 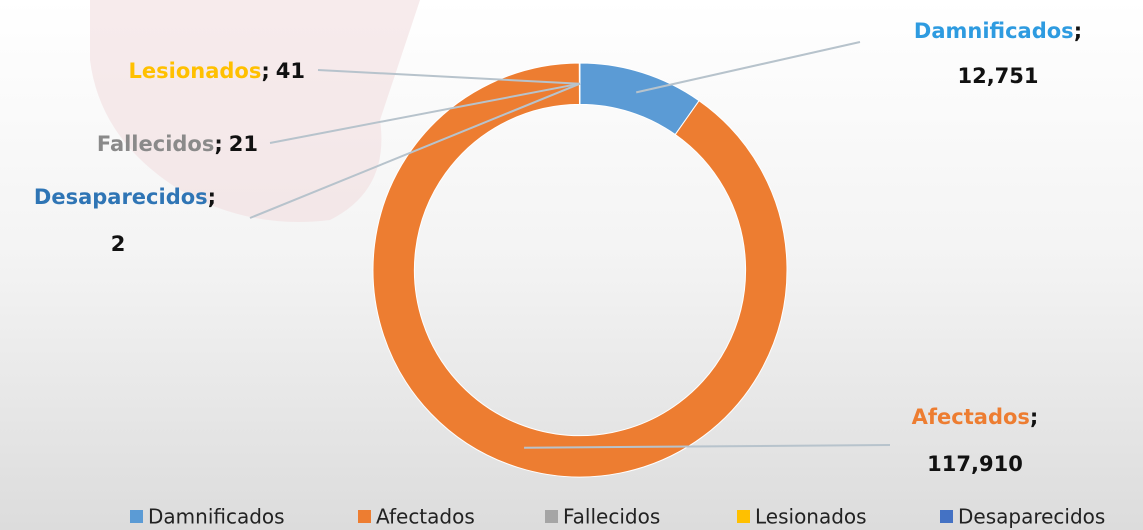 I want to click on label-value: 21, so click(x=243, y=144).